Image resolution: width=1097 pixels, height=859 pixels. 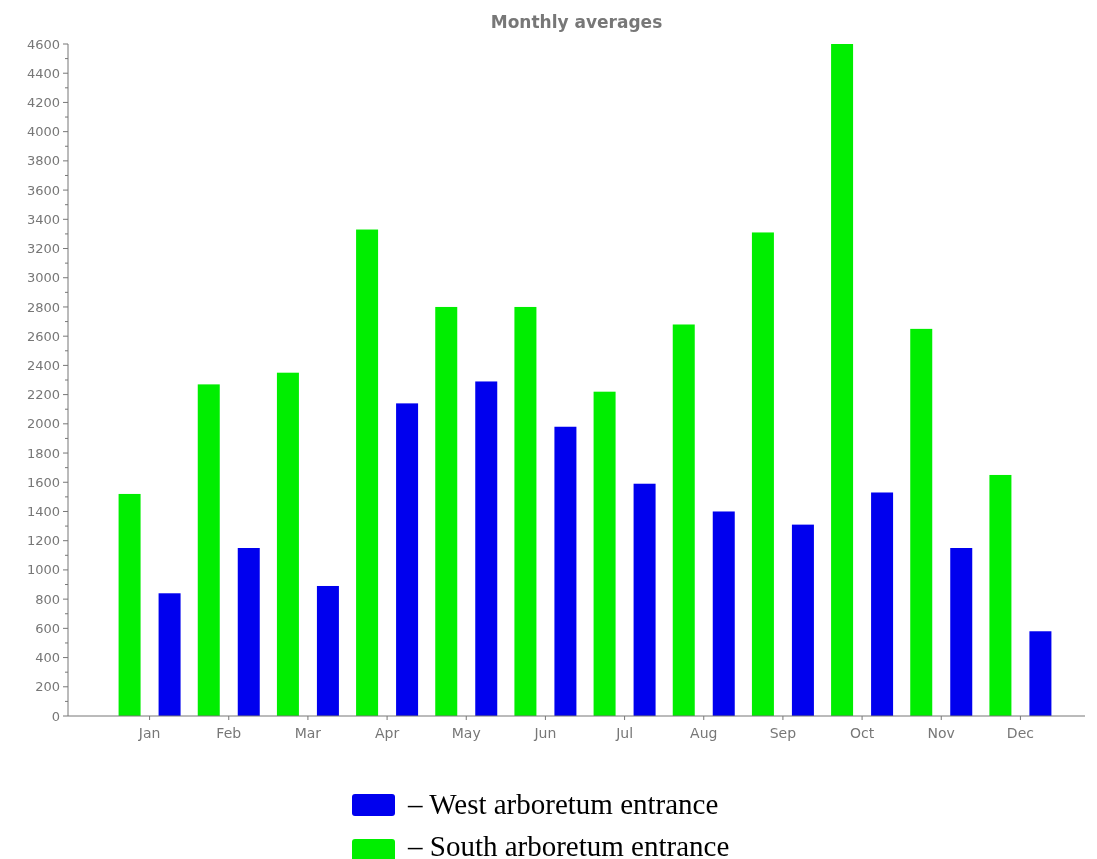 I want to click on y-tick-label: 3600, so click(x=43, y=190).